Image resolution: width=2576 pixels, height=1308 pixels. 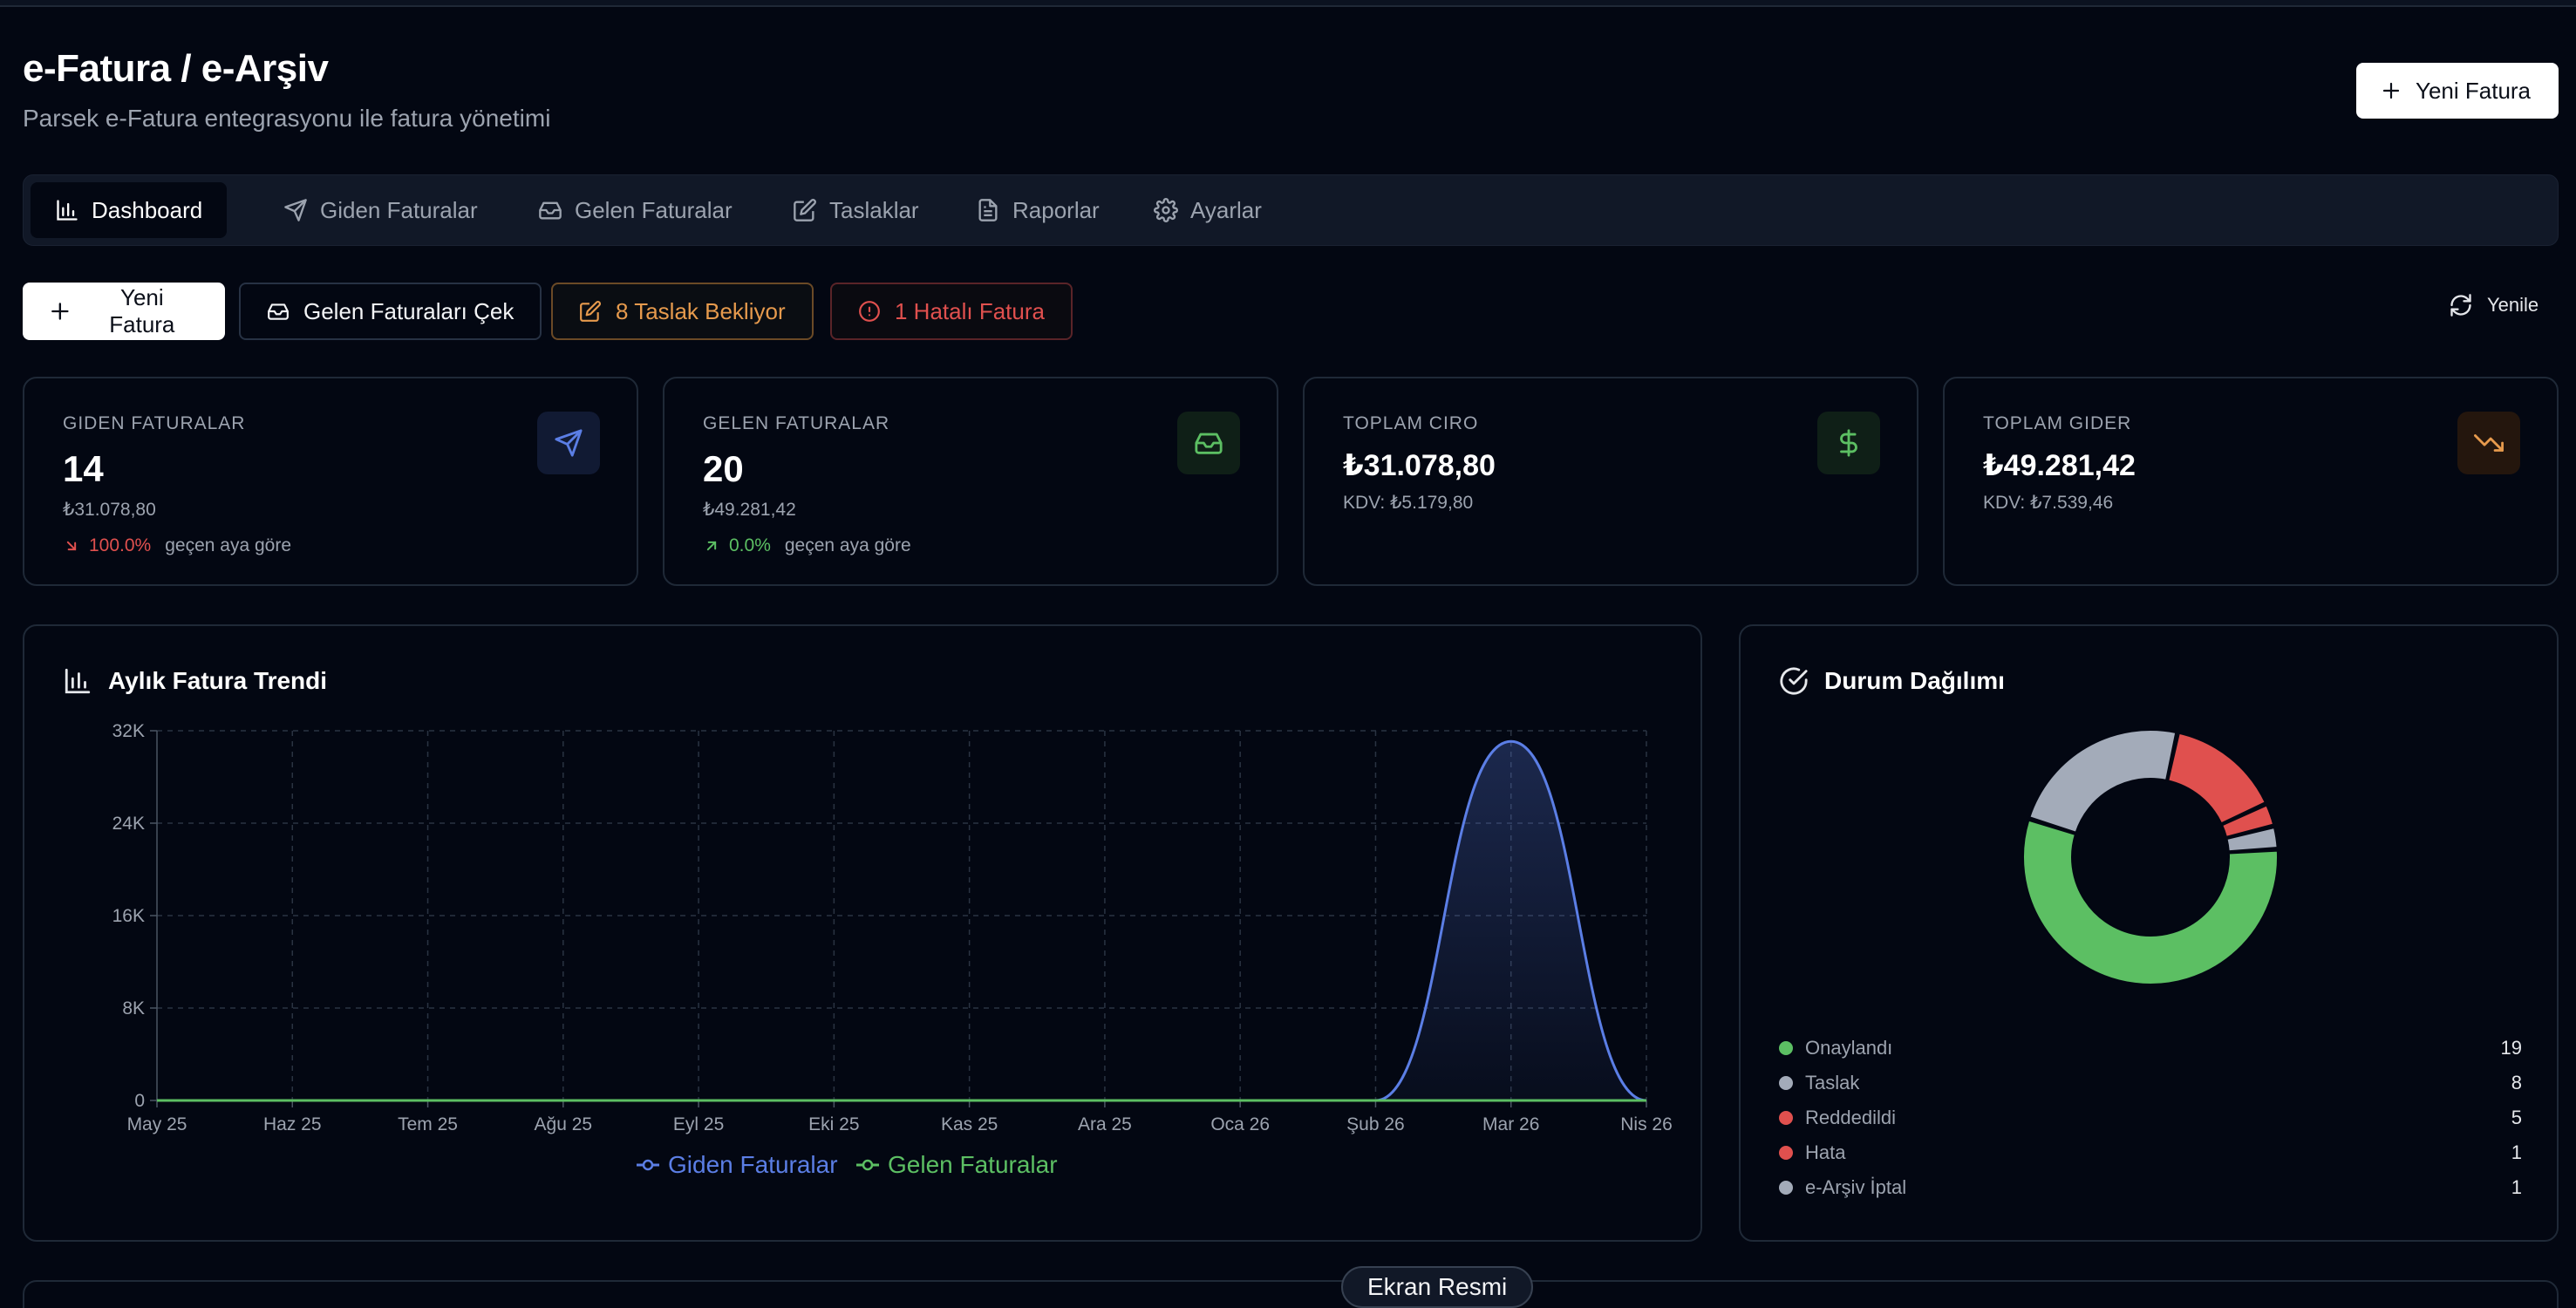 What do you see at coordinates (1856, 1187) in the screenshot?
I see `distribution-label: e-Arşiv İptal` at bounding box center [1856, 1187].